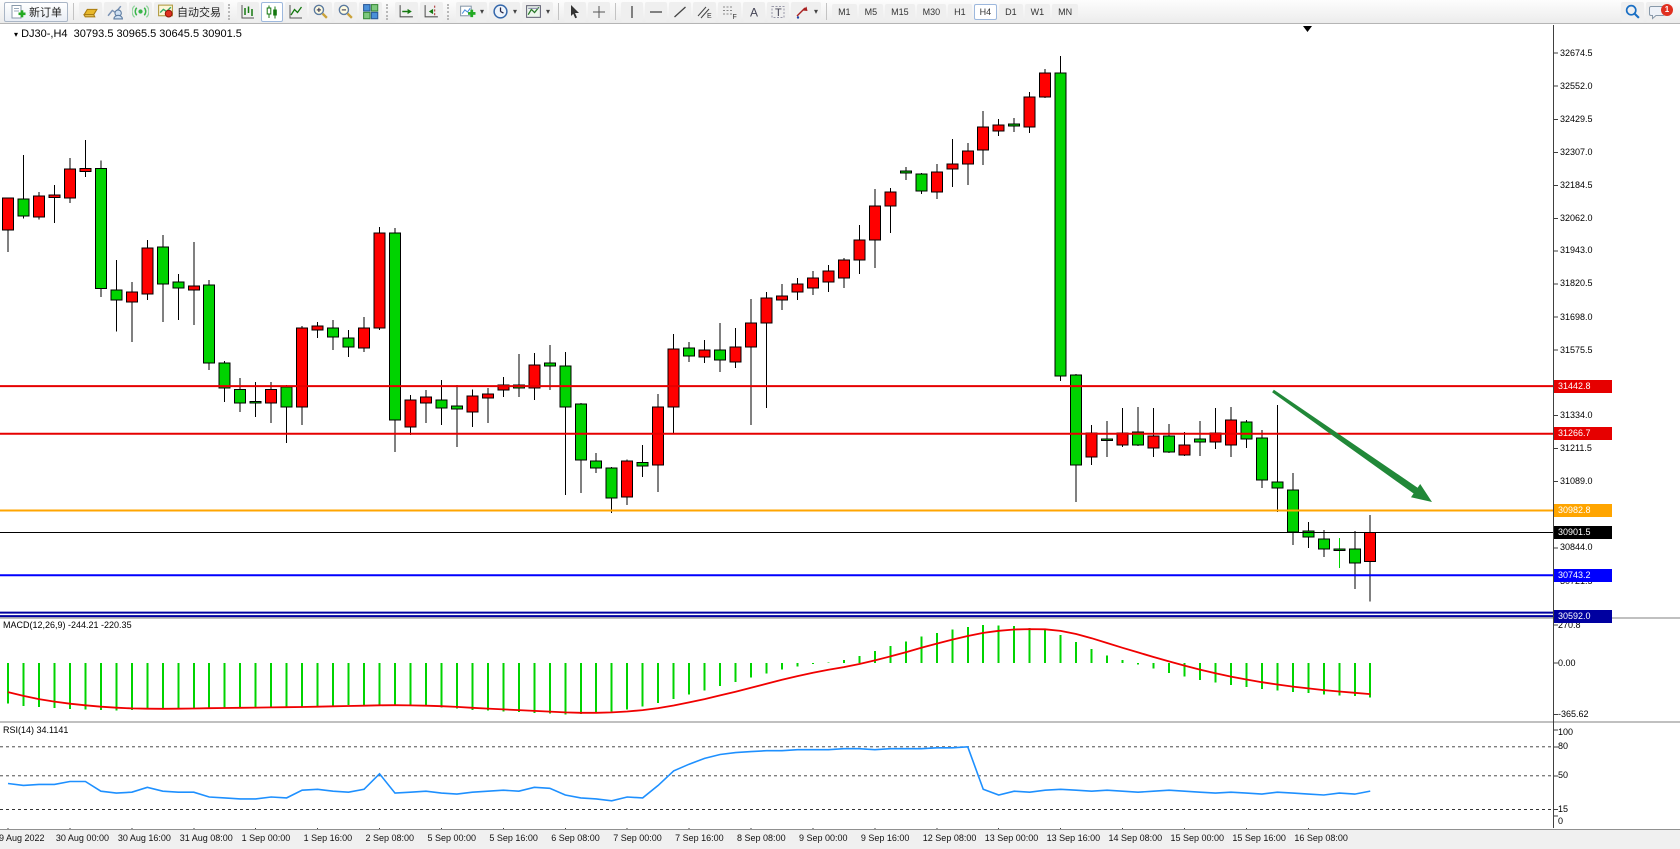 The height and width of the screenshot is (849, 1680). I want to click on zoom-in-icon, so click(320, 11).